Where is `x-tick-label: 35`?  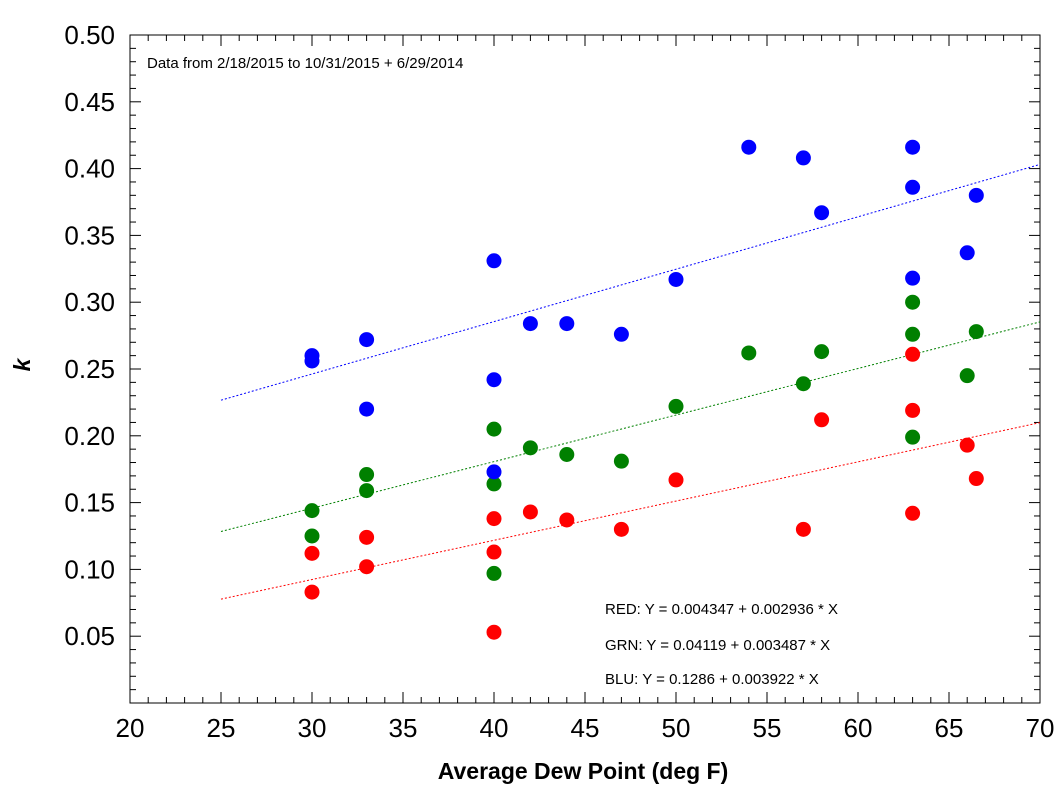 x-tick-label: 35 is located at coordinates (403, 728).